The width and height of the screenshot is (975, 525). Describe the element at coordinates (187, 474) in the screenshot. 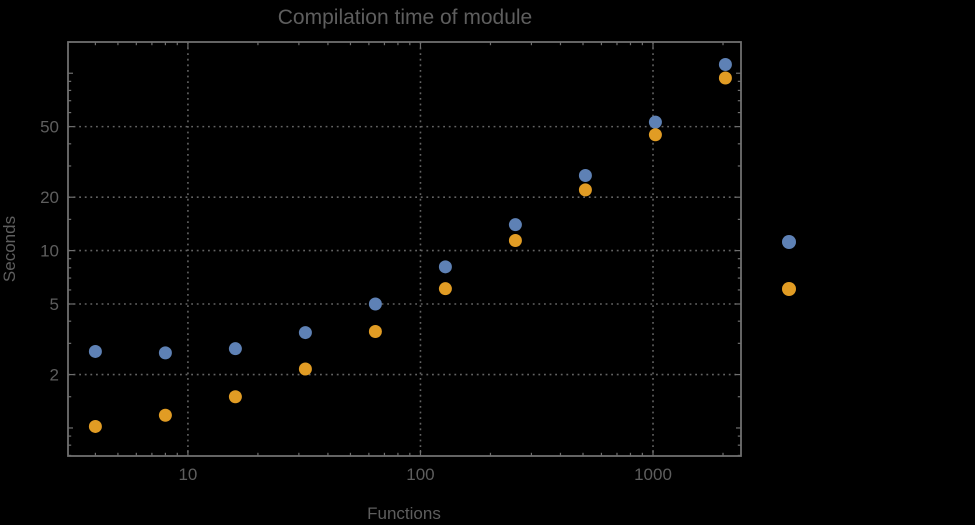

I see `x-tick-label: 10` at that location.